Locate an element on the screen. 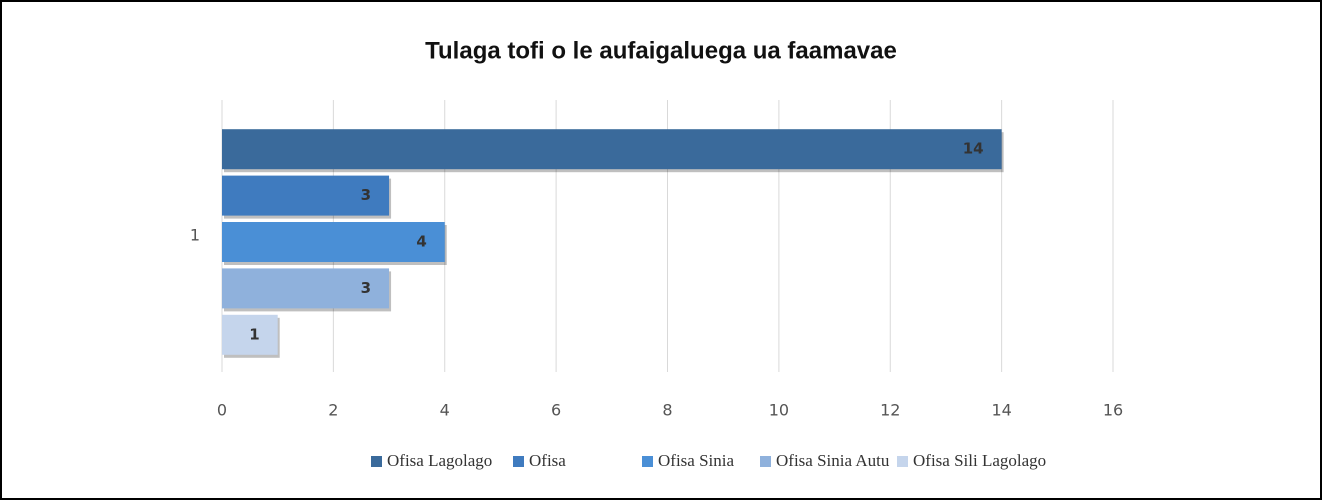  legend-label: Ofisa is located at coordinates (547, 460).